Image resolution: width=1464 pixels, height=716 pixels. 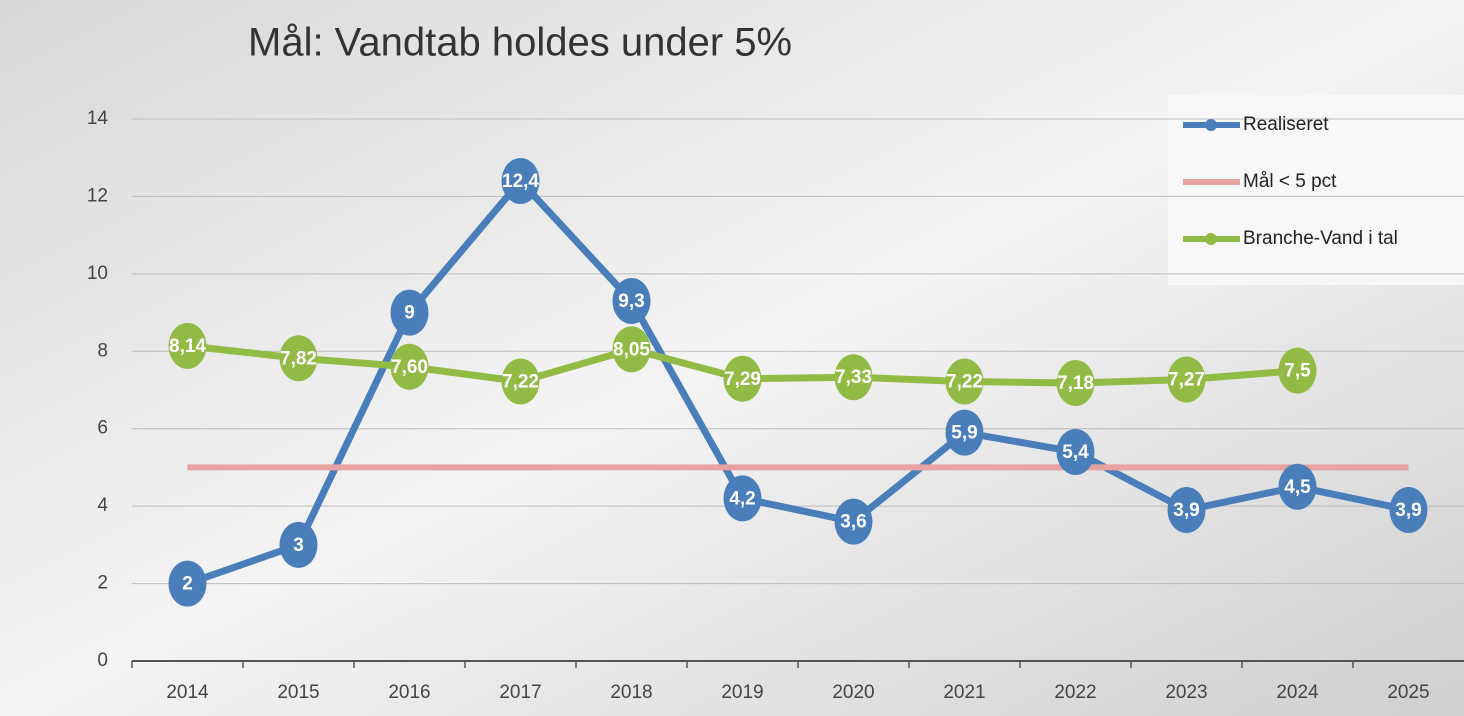 What do you see at coordinates (1075, 692) in the screenshot?
I see `x-tick-label: 2022` at bounding box center [1075, 692].